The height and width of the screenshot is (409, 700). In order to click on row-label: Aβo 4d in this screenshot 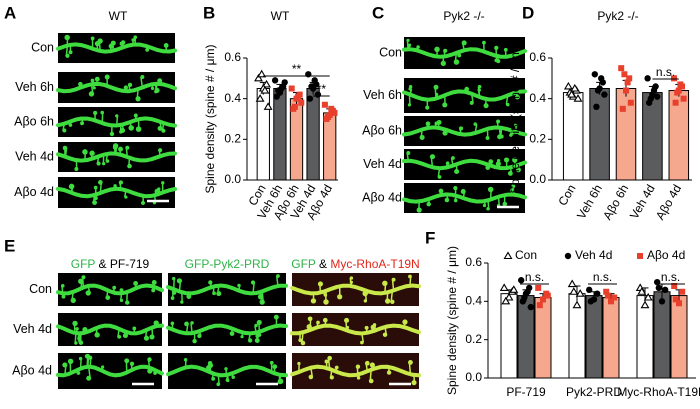, I will do `click(34, 192)`.